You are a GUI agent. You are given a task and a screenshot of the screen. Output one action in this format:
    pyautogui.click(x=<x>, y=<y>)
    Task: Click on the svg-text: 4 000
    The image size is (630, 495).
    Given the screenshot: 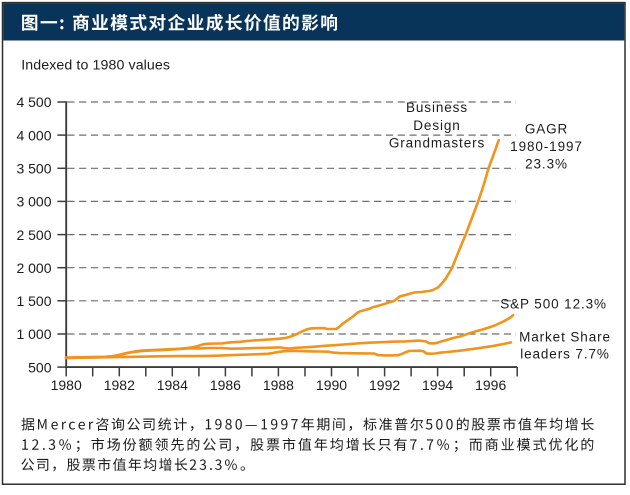 What is the action you would take?
    pyautogui.click(x=33, y=135)
    